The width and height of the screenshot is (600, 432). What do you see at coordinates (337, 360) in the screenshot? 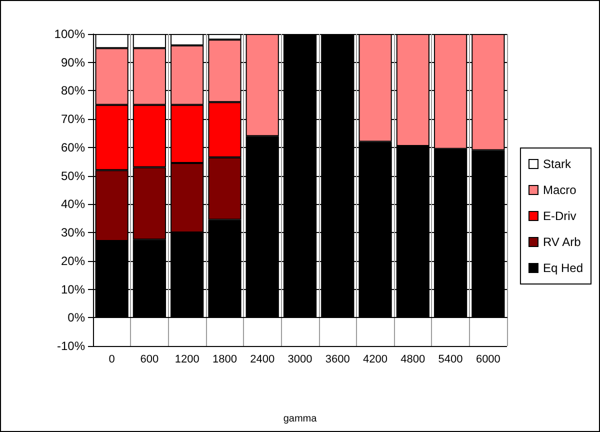
I see `x-tick-label: 3600` at bounding box center [337, 360].